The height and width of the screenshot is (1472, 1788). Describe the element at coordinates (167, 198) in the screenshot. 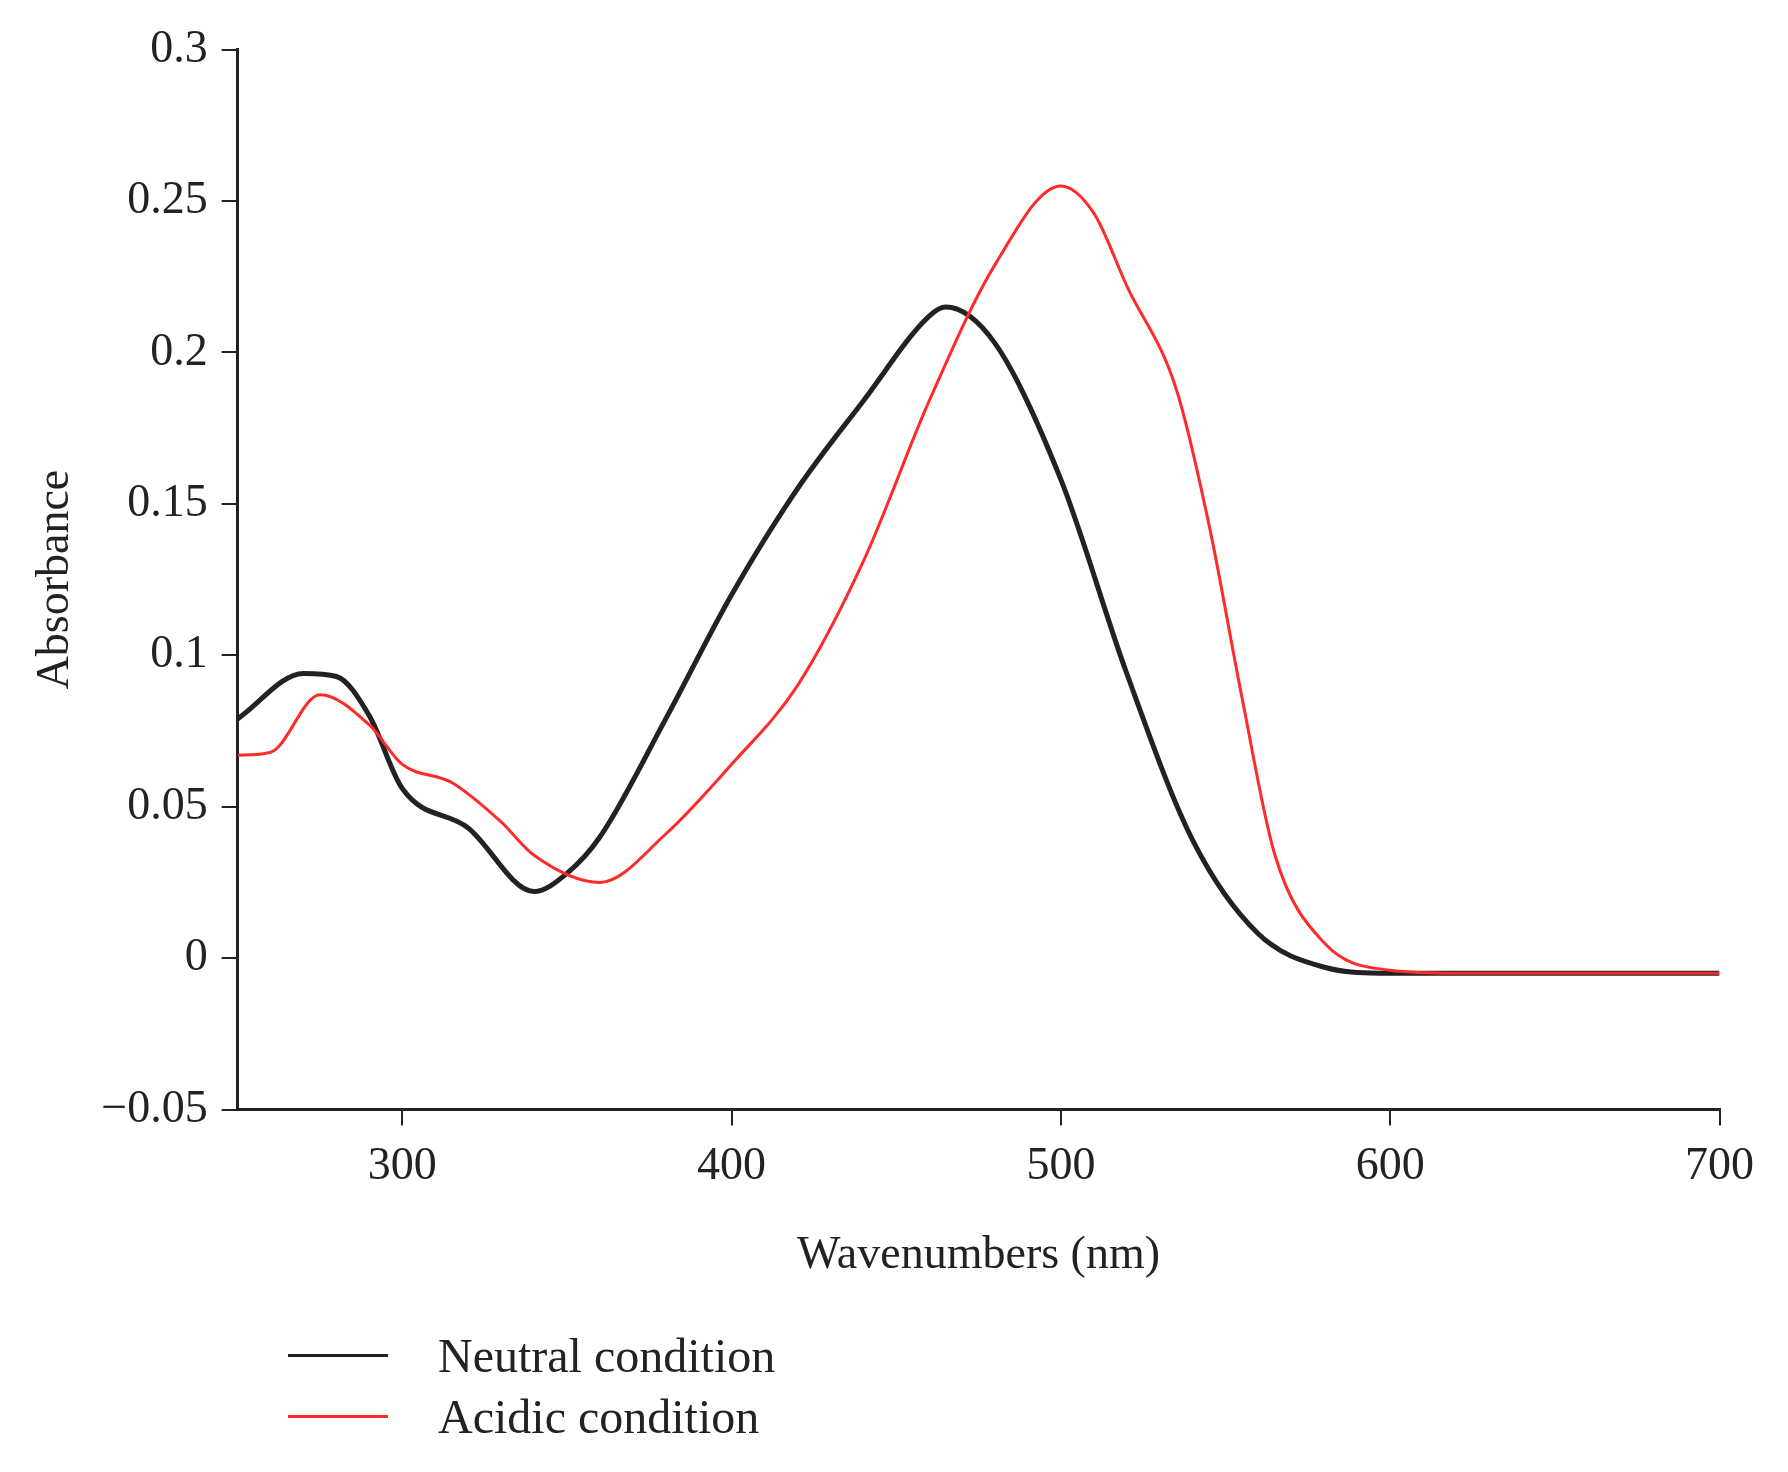

I see `y-tick-label: 0.25` at that location.